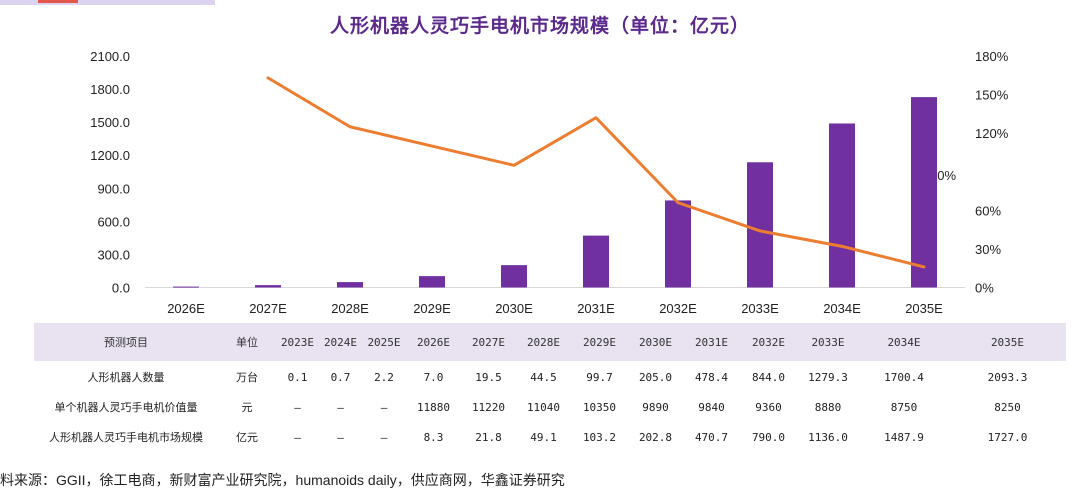  Describe the element at coordinates (113, 188) in the screenshot. I see `left-axis-tick-label: 900.0` at that location.